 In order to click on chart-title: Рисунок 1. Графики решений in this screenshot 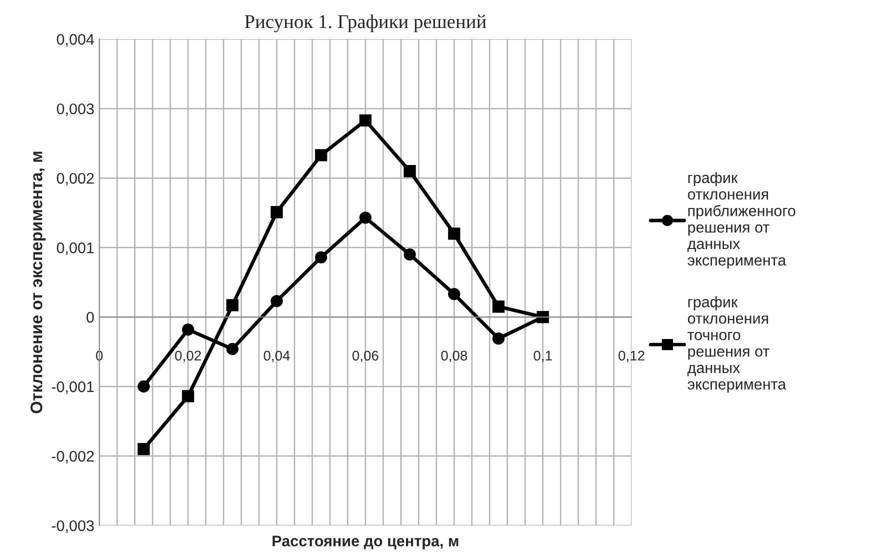, I will do `click(365, 23)`.